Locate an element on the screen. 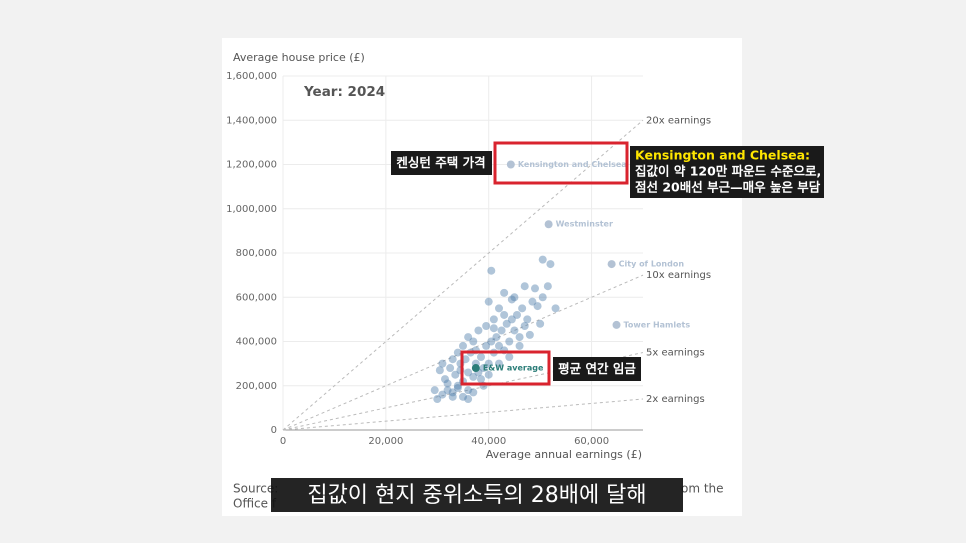 The height and width of the screenshot is (543, 966). y-tick-label: 400,000 is located at coordinates (256, 342).